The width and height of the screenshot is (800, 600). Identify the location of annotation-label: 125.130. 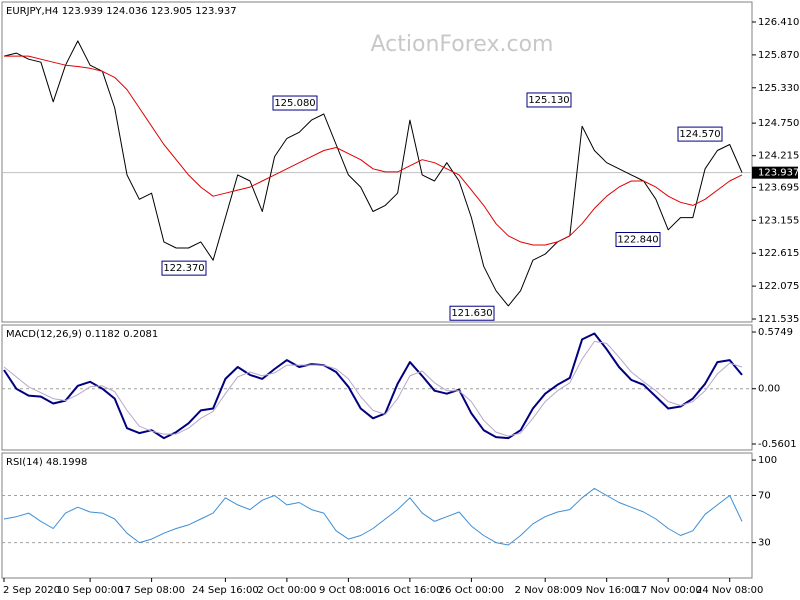
(548, 100).